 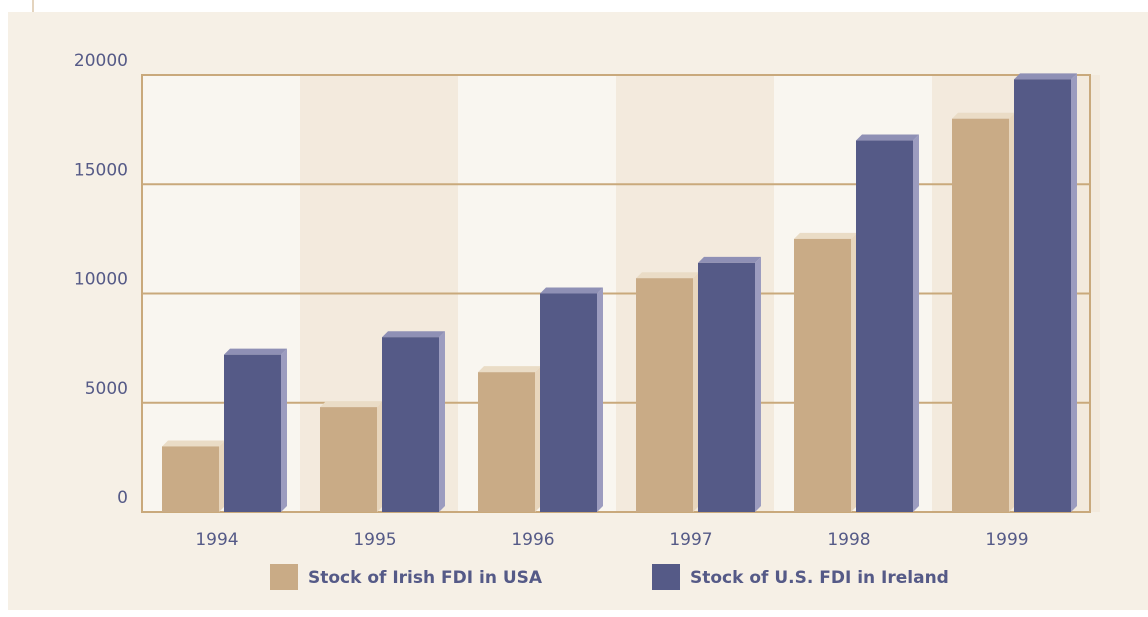 What do you see at coordinates (532, 540) in the screenshot?
I see `x-tick-label: 1996` at bounding box center [532, 540].